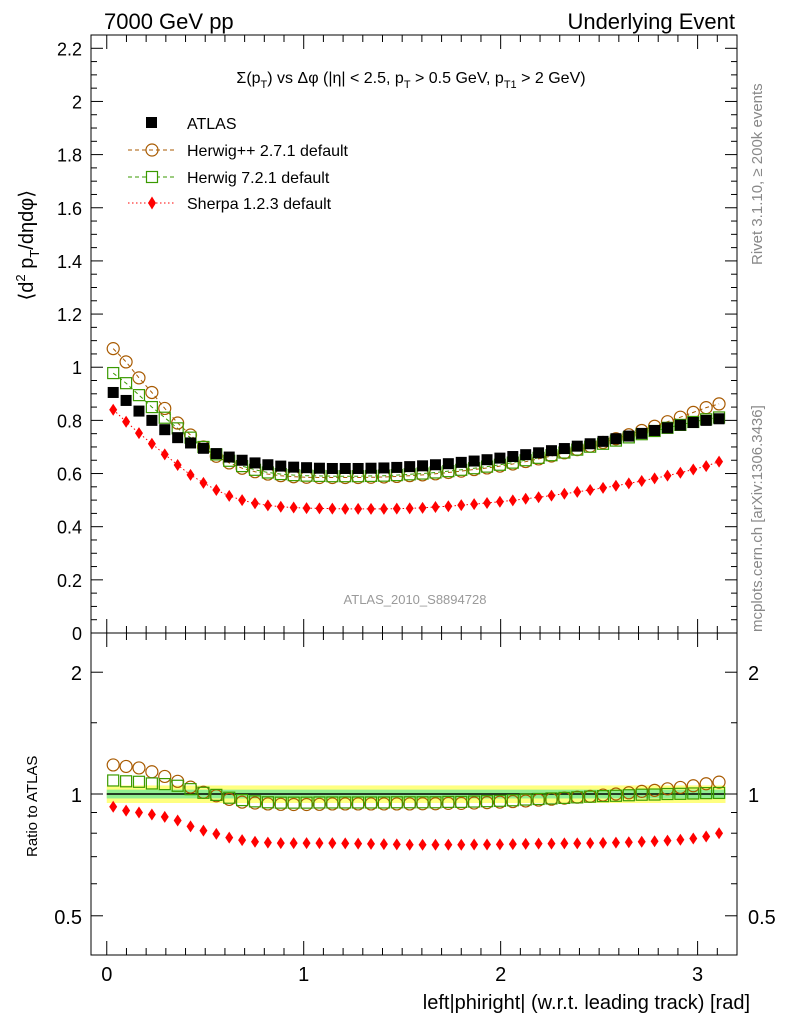 Image resolution: width=786 pixels, height=1024 pixels. I want to click on ratio-y-tick-label-right: 0.5, so click(762, 918).